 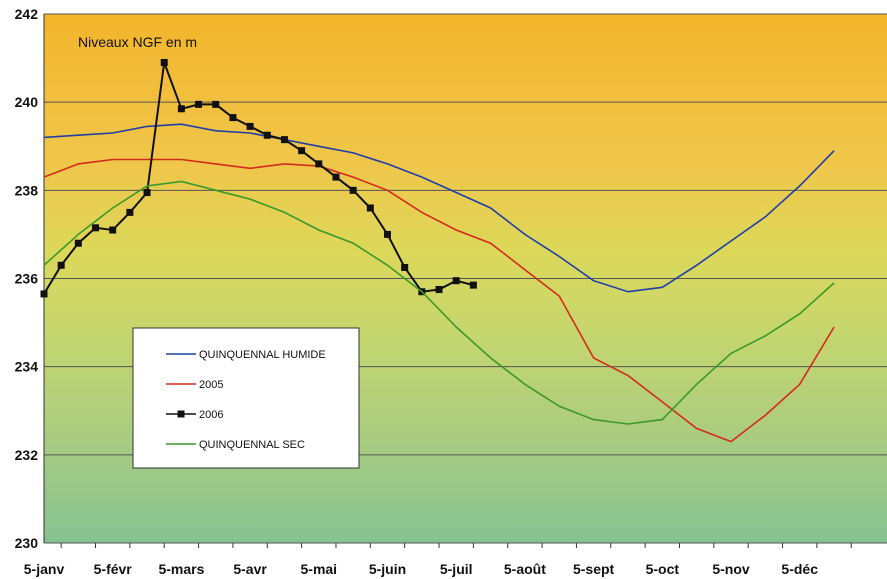 What do you see at coordinates (262, 355) in the screenshot?
I see `legend-label: QUINQUENNAL HUMIDE` at bounding box center [262, 355].